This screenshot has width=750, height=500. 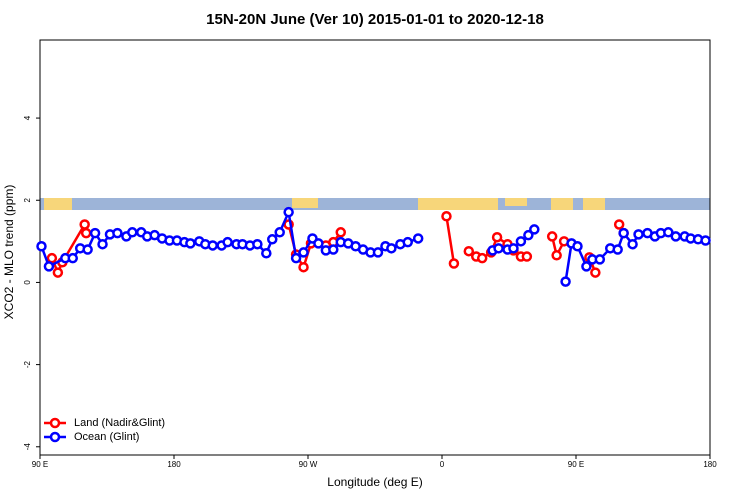 I want to click on x-tick-label: 90 W, so click(x=308, y=464).